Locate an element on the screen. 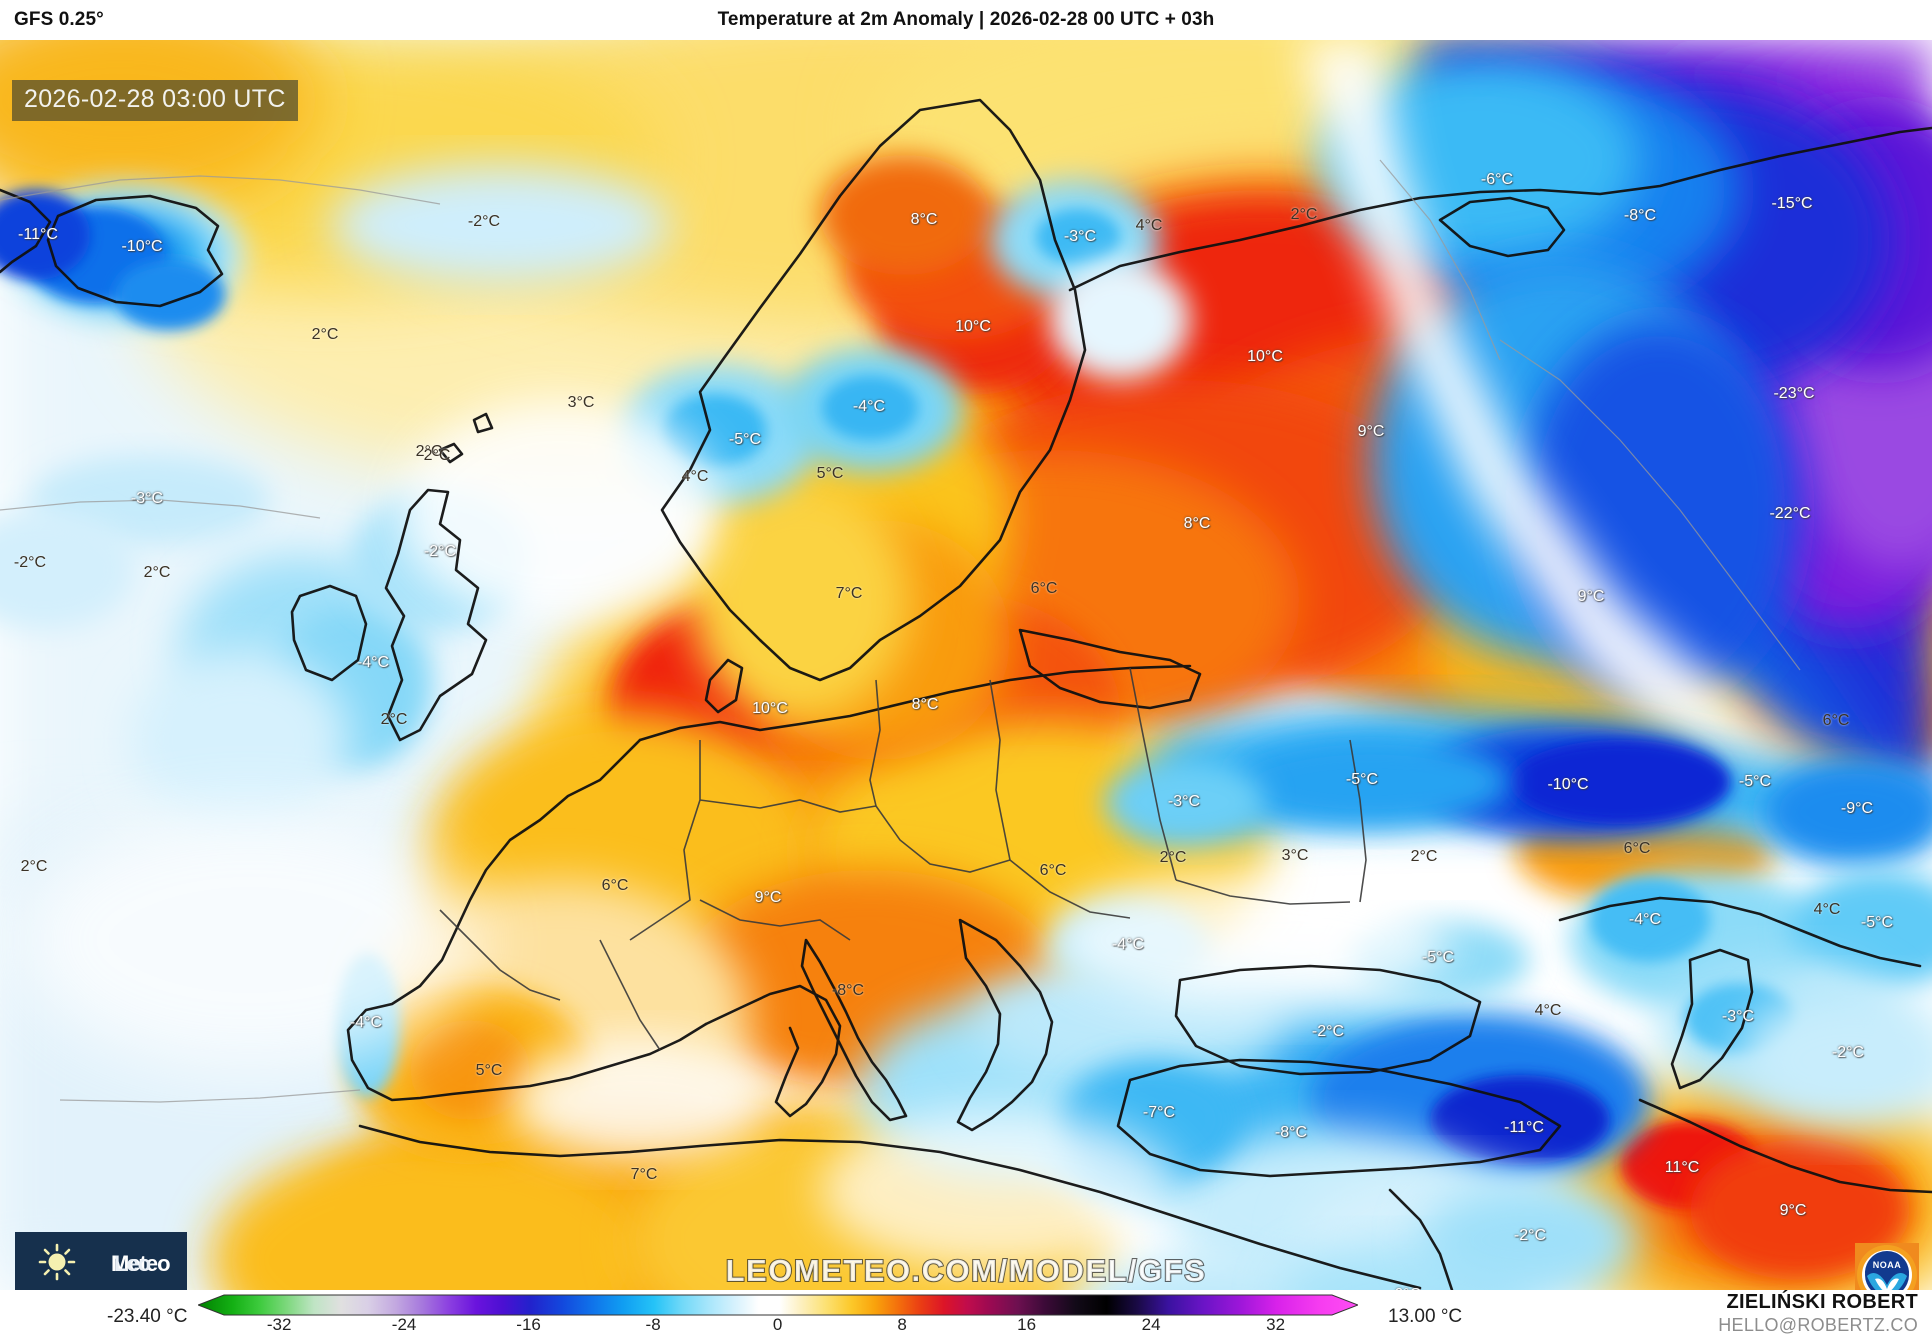 This screenshot has height=1338, width=1932. brand-logo: Meteo Leo is located at coordinates (101, 1261).